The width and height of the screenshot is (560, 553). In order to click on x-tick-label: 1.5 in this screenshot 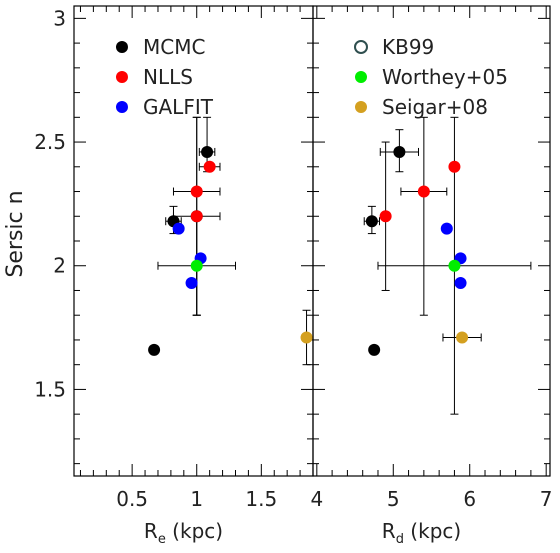, I will do `click(261, 499)`.